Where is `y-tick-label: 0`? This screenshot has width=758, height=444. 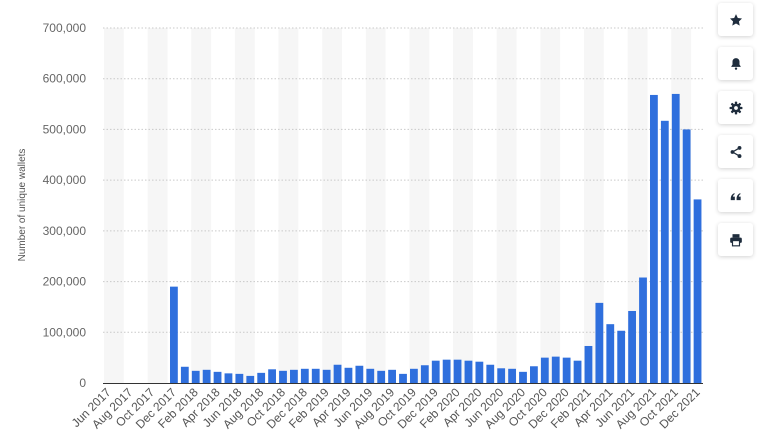
y-tick-label: 0 is located at coordinates (82, 383).